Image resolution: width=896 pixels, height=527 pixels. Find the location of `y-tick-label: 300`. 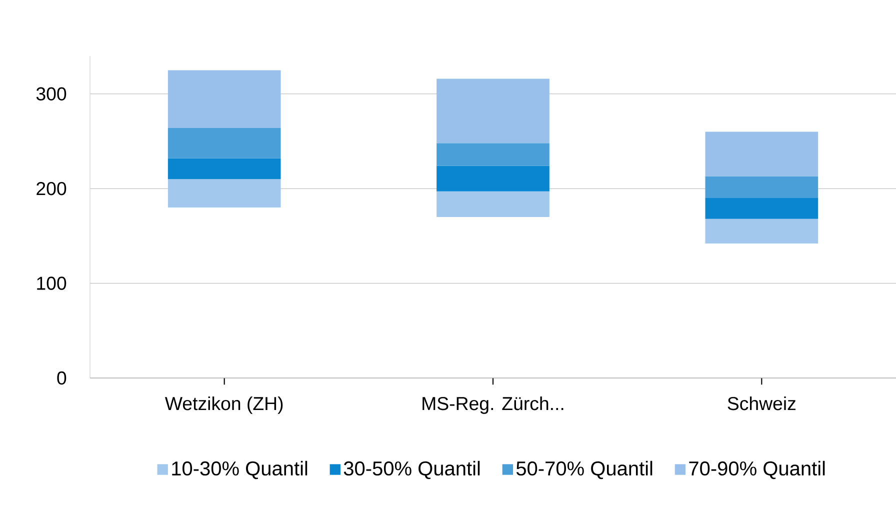

y-tick-label: 300 is located at coordinates (51, 93).